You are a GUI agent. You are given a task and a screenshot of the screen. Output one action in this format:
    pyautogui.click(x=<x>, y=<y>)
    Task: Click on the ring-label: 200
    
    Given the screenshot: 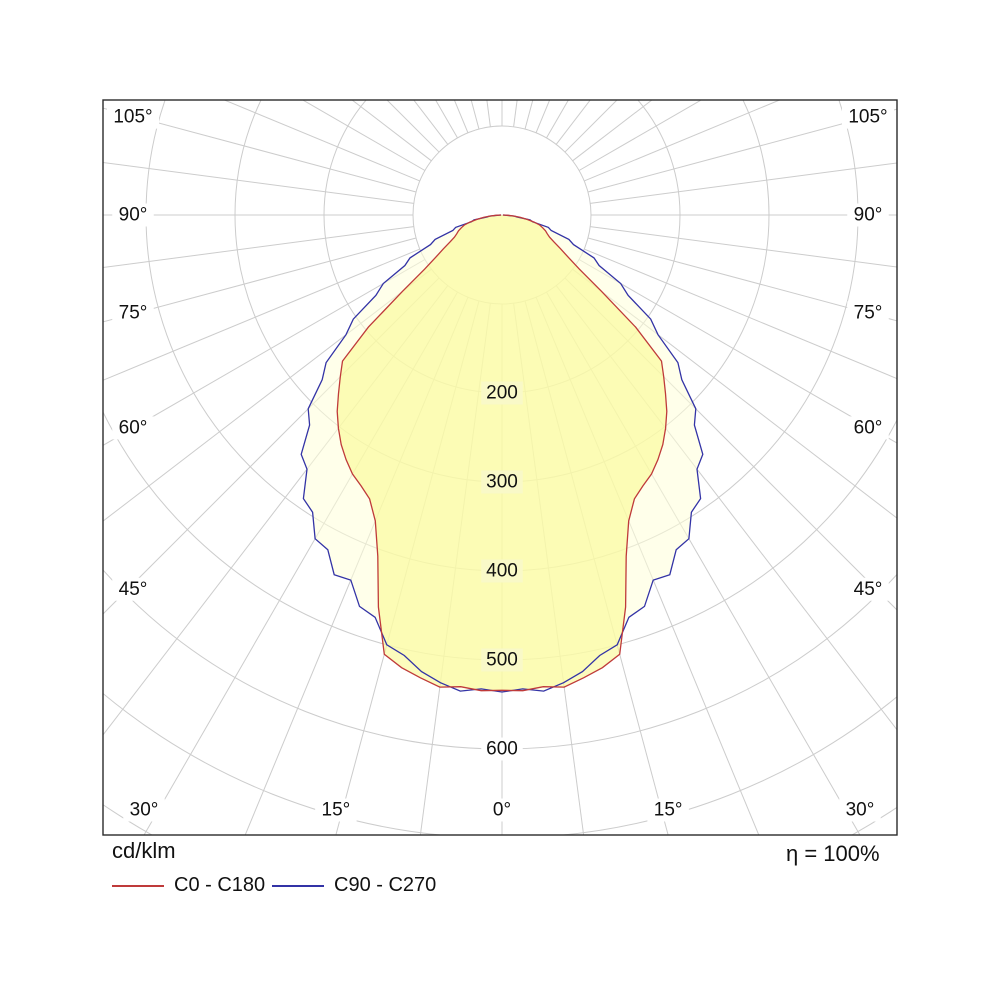 What is the action you would take?
    pyautogui.click(x=502, y=393)
    